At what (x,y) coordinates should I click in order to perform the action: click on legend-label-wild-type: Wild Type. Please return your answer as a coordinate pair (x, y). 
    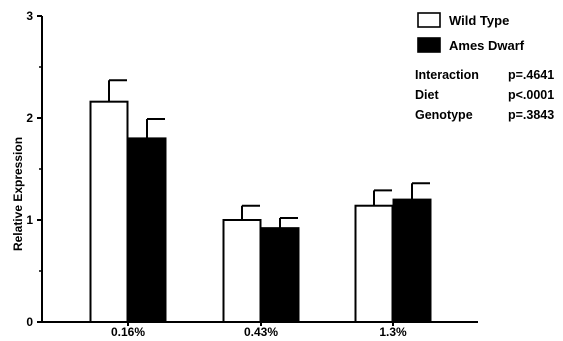
    Looking at the image, I should click on (479, 20).